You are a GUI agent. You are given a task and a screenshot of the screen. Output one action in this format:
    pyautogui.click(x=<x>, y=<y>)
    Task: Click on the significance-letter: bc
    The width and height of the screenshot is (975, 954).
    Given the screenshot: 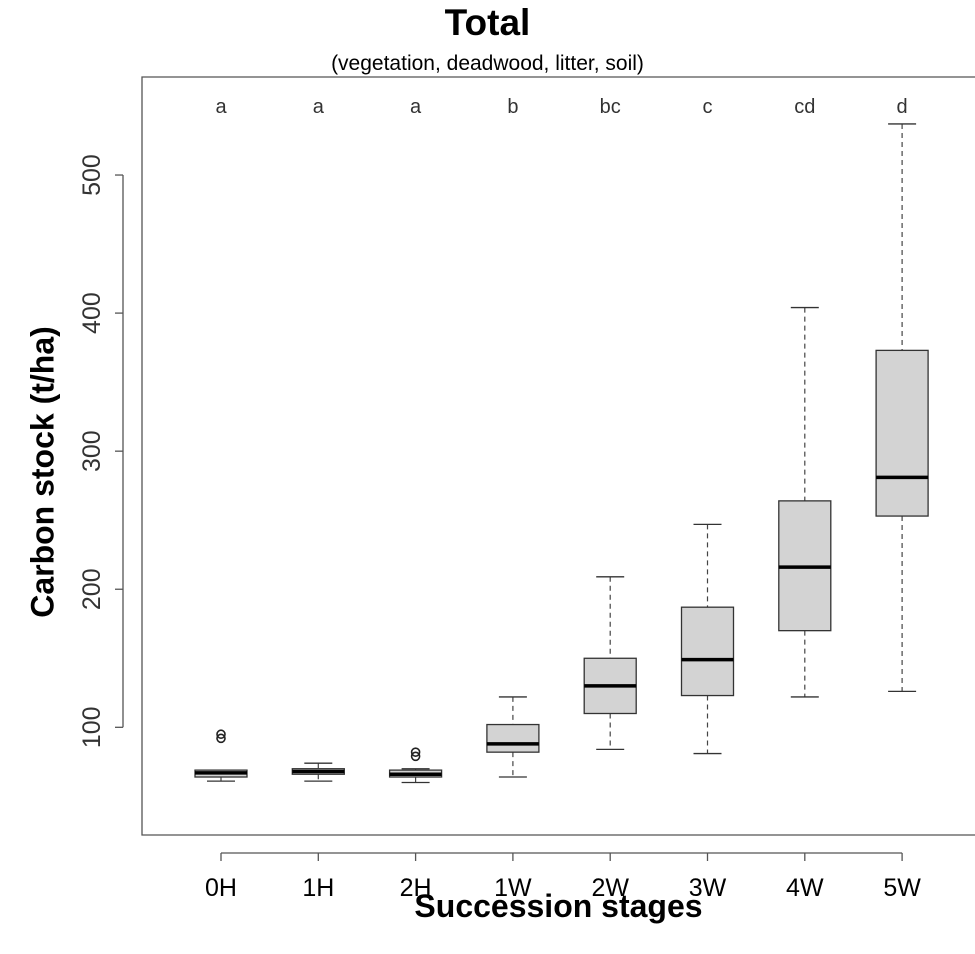 What is the action you would take?
    pyautogui.click(x=610, y=107)
    